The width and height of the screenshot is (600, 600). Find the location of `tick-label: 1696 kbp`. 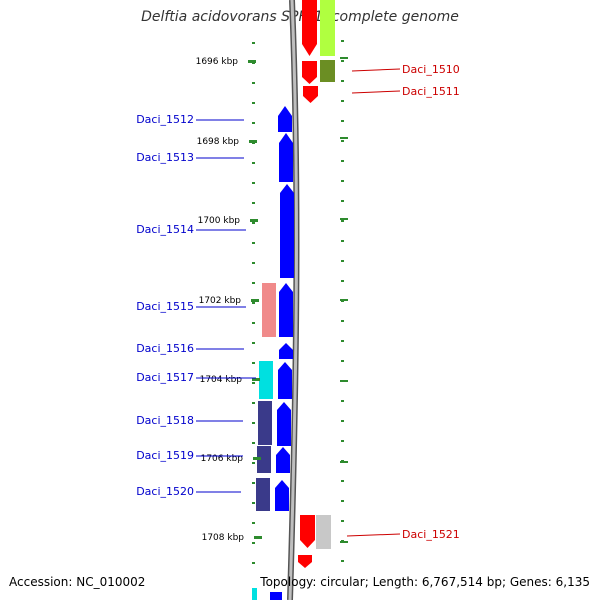

tick-label: 1696 kbp is located at coordinates (217, 62).